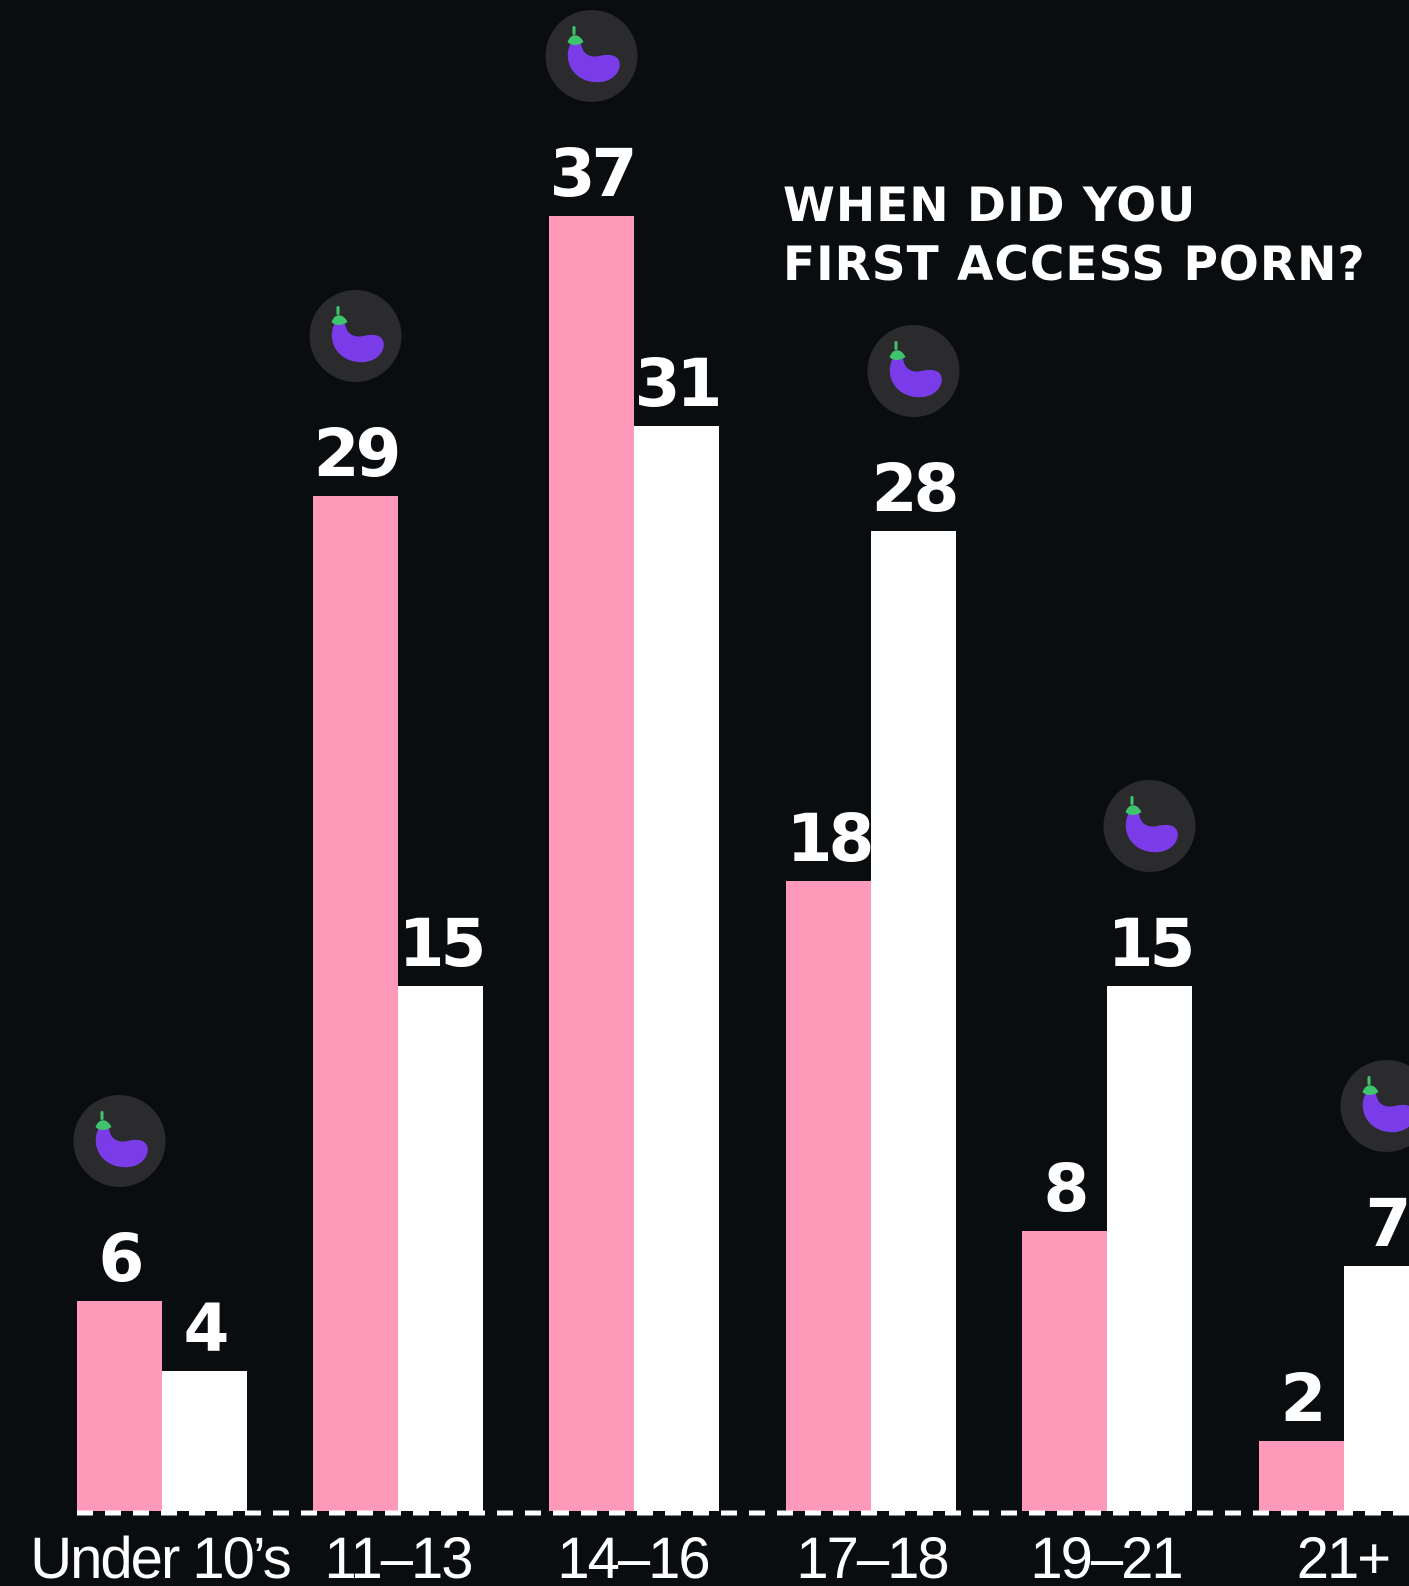  I want to click on data-label-white-0: 4, so click(205, 1328).